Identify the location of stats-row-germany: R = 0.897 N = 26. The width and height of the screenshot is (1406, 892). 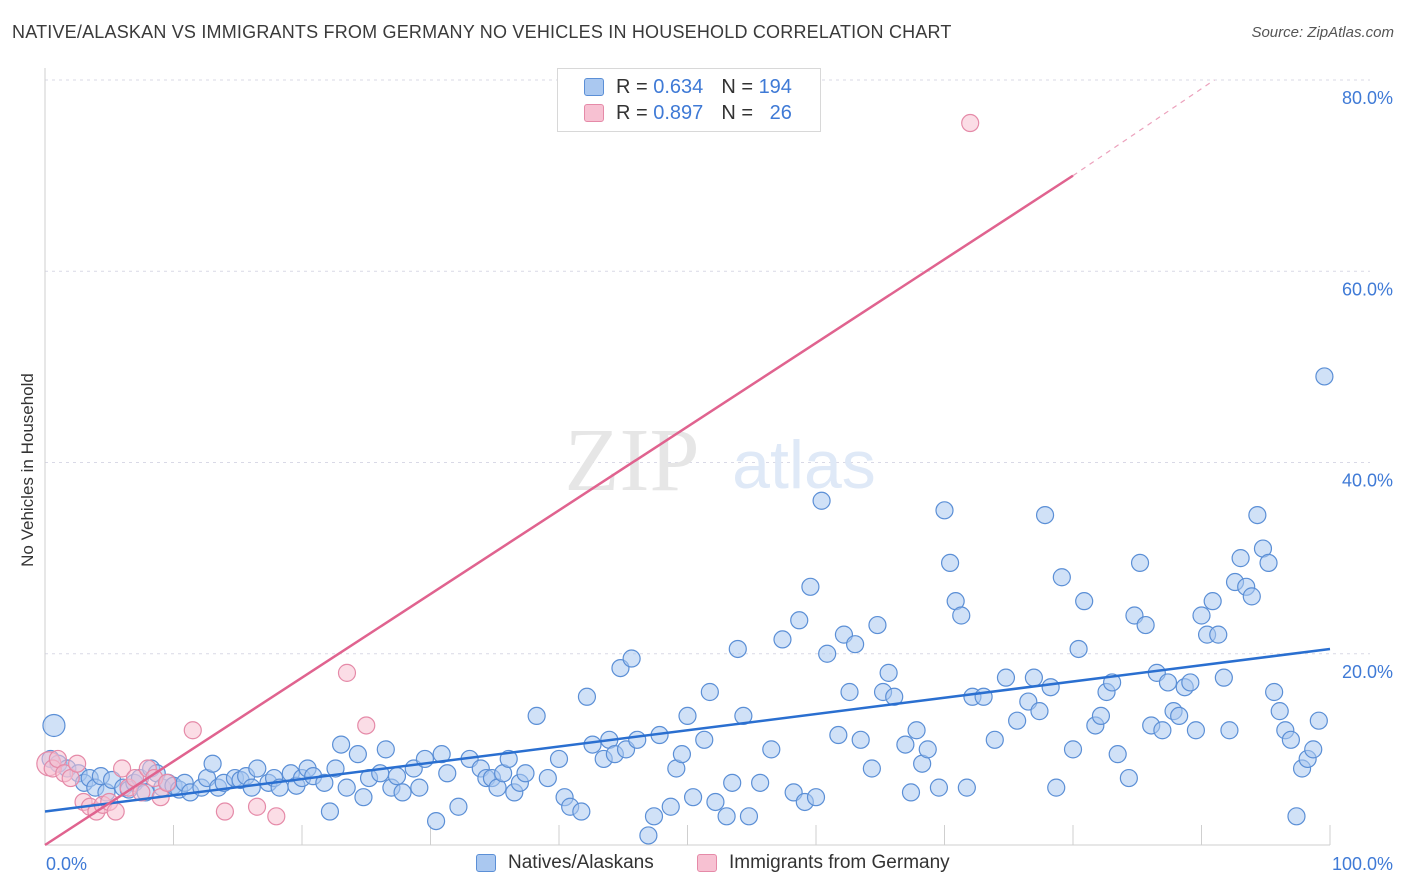
(688, 113).